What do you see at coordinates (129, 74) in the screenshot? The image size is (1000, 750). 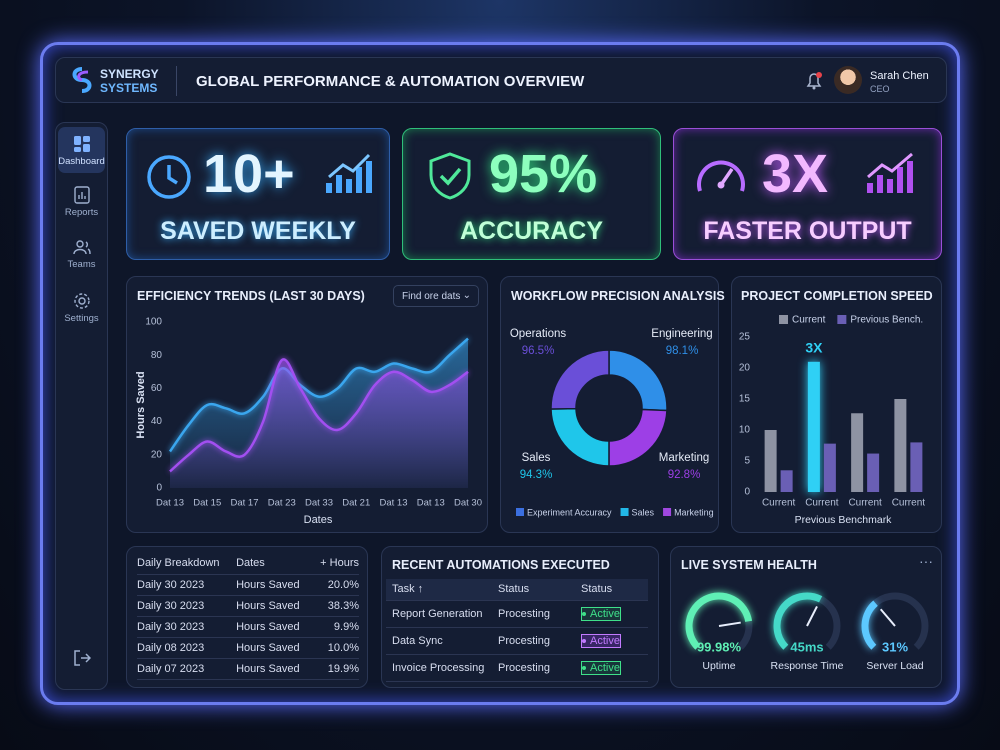 I see `brand-name: SYNERGY` at bounding box center [129, 74].